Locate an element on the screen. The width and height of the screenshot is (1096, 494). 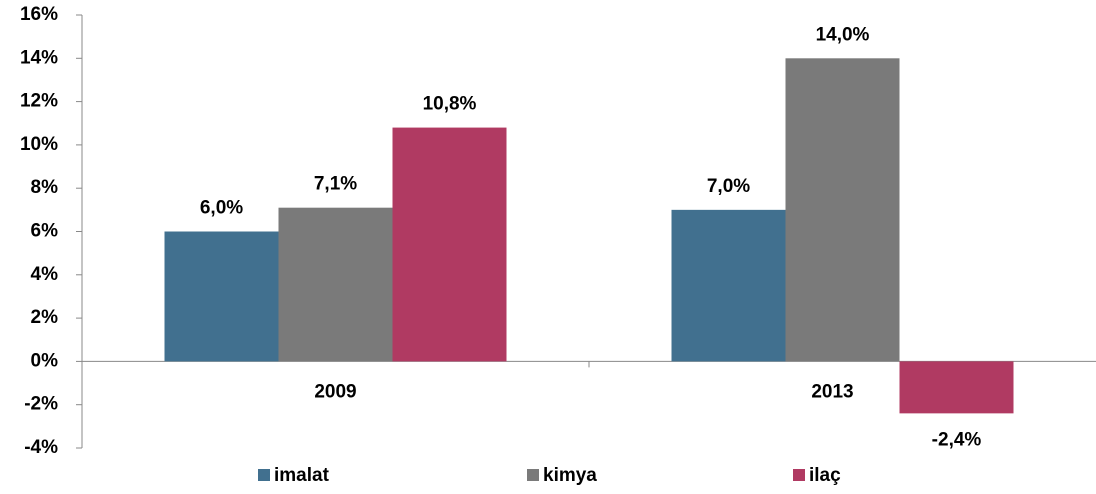
x-tick-label: 2013 is located at coordinates (832, 391).